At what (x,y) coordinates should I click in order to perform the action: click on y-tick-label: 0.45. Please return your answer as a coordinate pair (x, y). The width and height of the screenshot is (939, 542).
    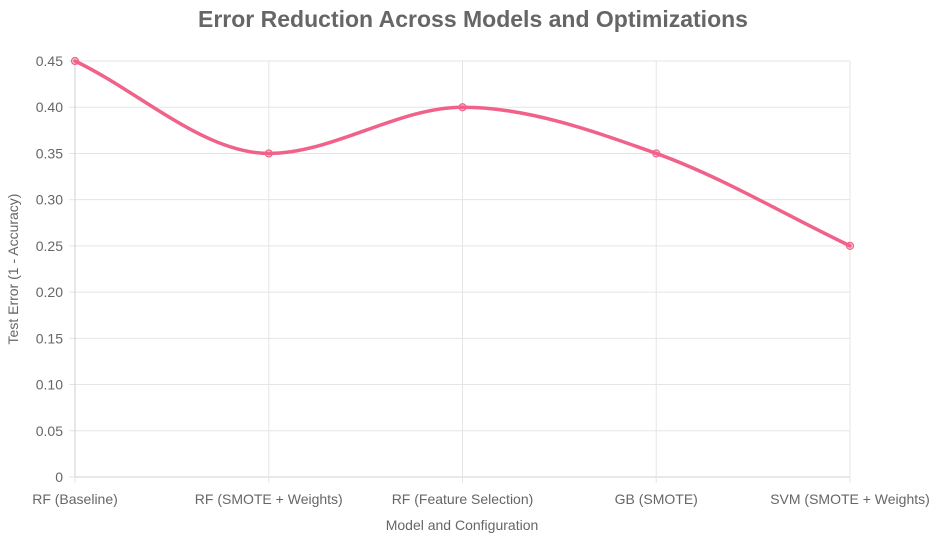
    Looking at the image, I should click on (49, 61).